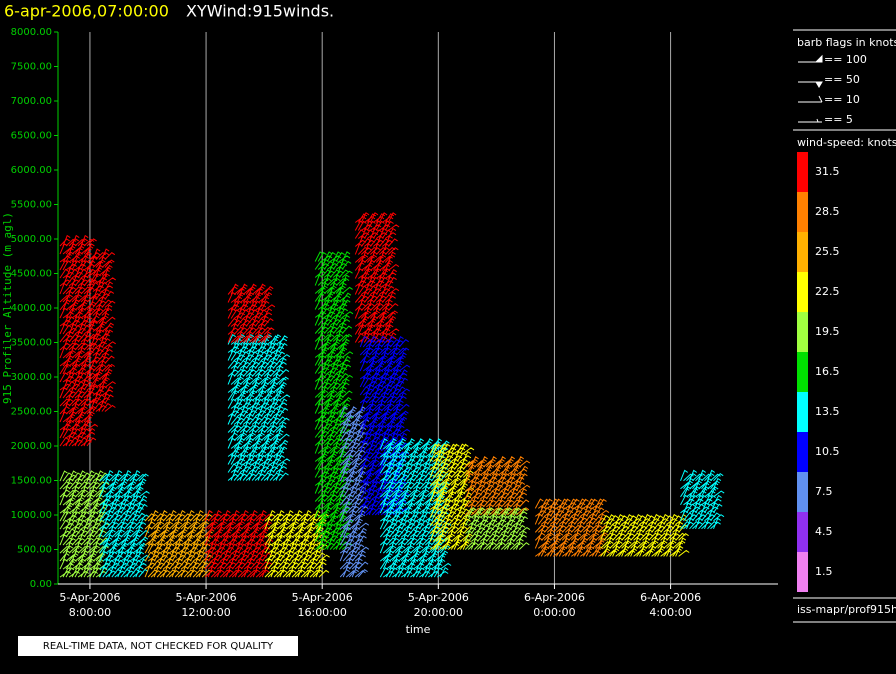 This screenshot has width=896, height=674. What do you see at coordinates (824, 571) in the screenshot?
I see `colorbar-label: 1.5` at bounding box center [824, 571].